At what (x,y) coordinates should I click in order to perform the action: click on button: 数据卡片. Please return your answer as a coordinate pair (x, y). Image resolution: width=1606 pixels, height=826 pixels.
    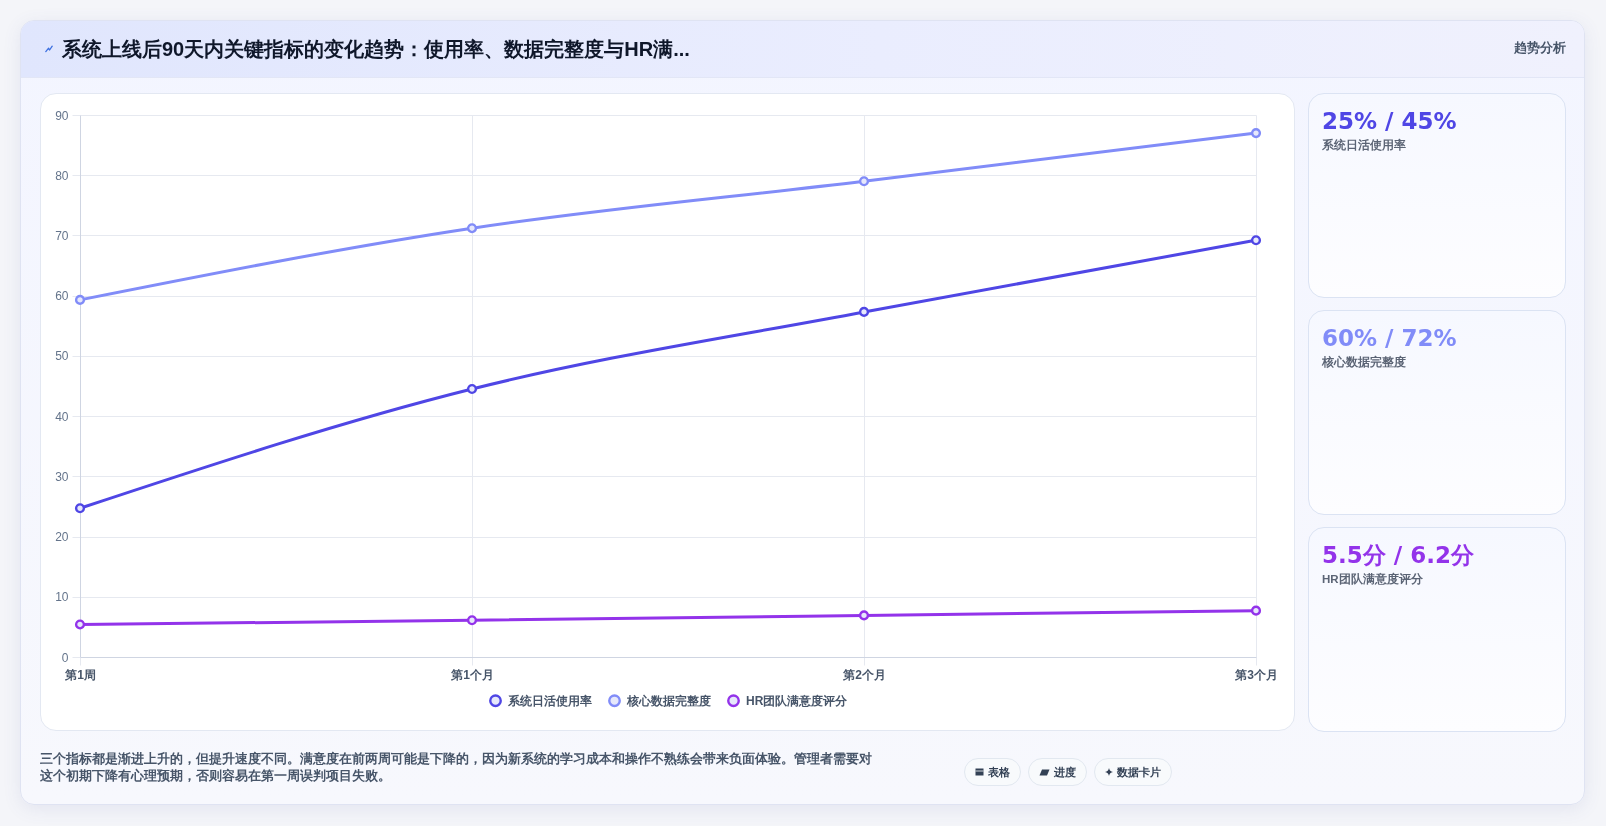
    Looking at the image, I should click on (1133, 772).